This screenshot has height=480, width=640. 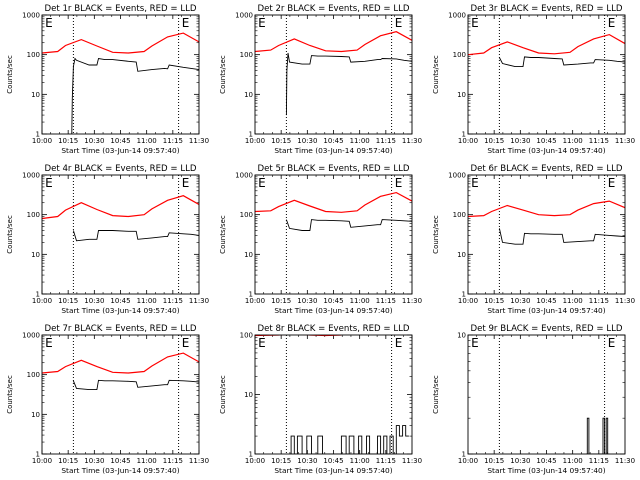 I want to click on chart-title: Det 1r BLACK = Events, RED = LLD, so click(x=120, y=9).